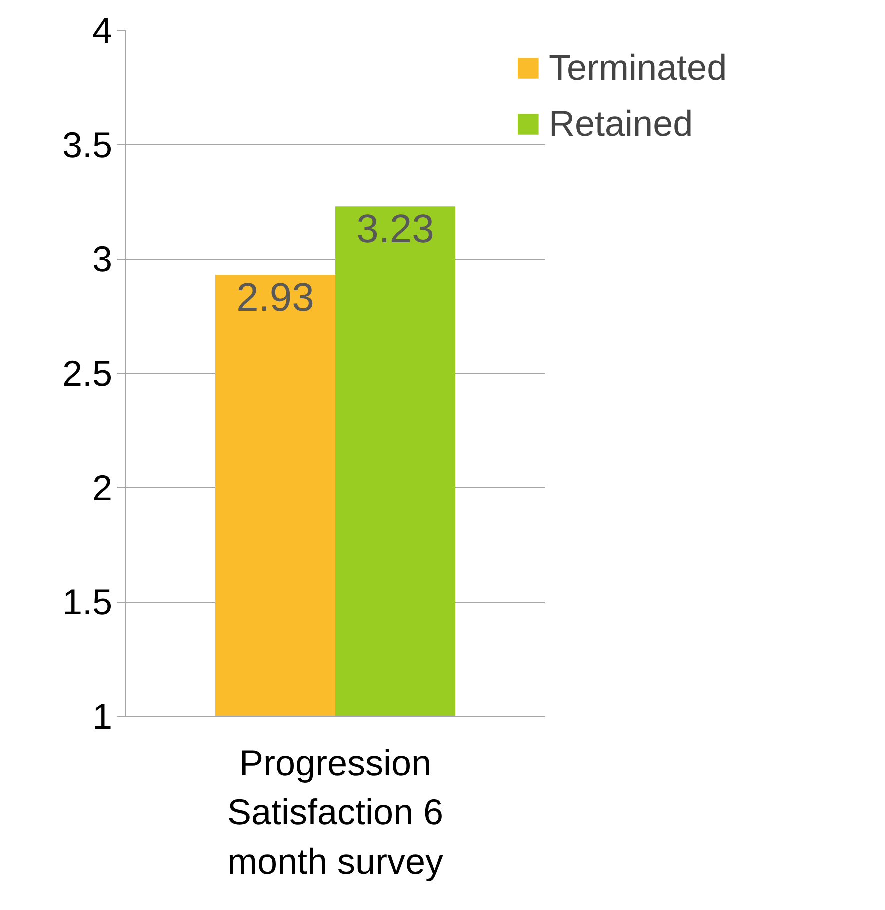 The image size is (885, 910). I want to click on y-tick-label: 3.5, so click(87, 145).